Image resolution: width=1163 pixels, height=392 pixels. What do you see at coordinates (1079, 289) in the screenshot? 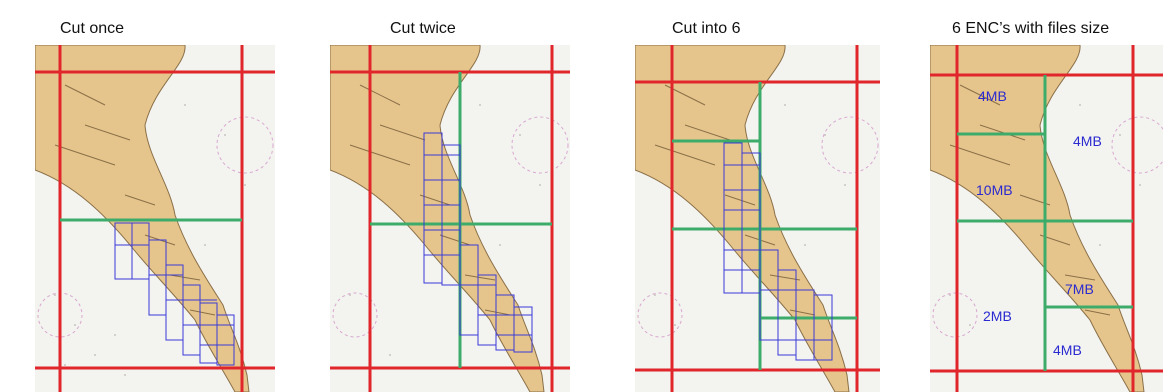
I see `file-size-label: 7MB` at bounding box center [1079, 289].